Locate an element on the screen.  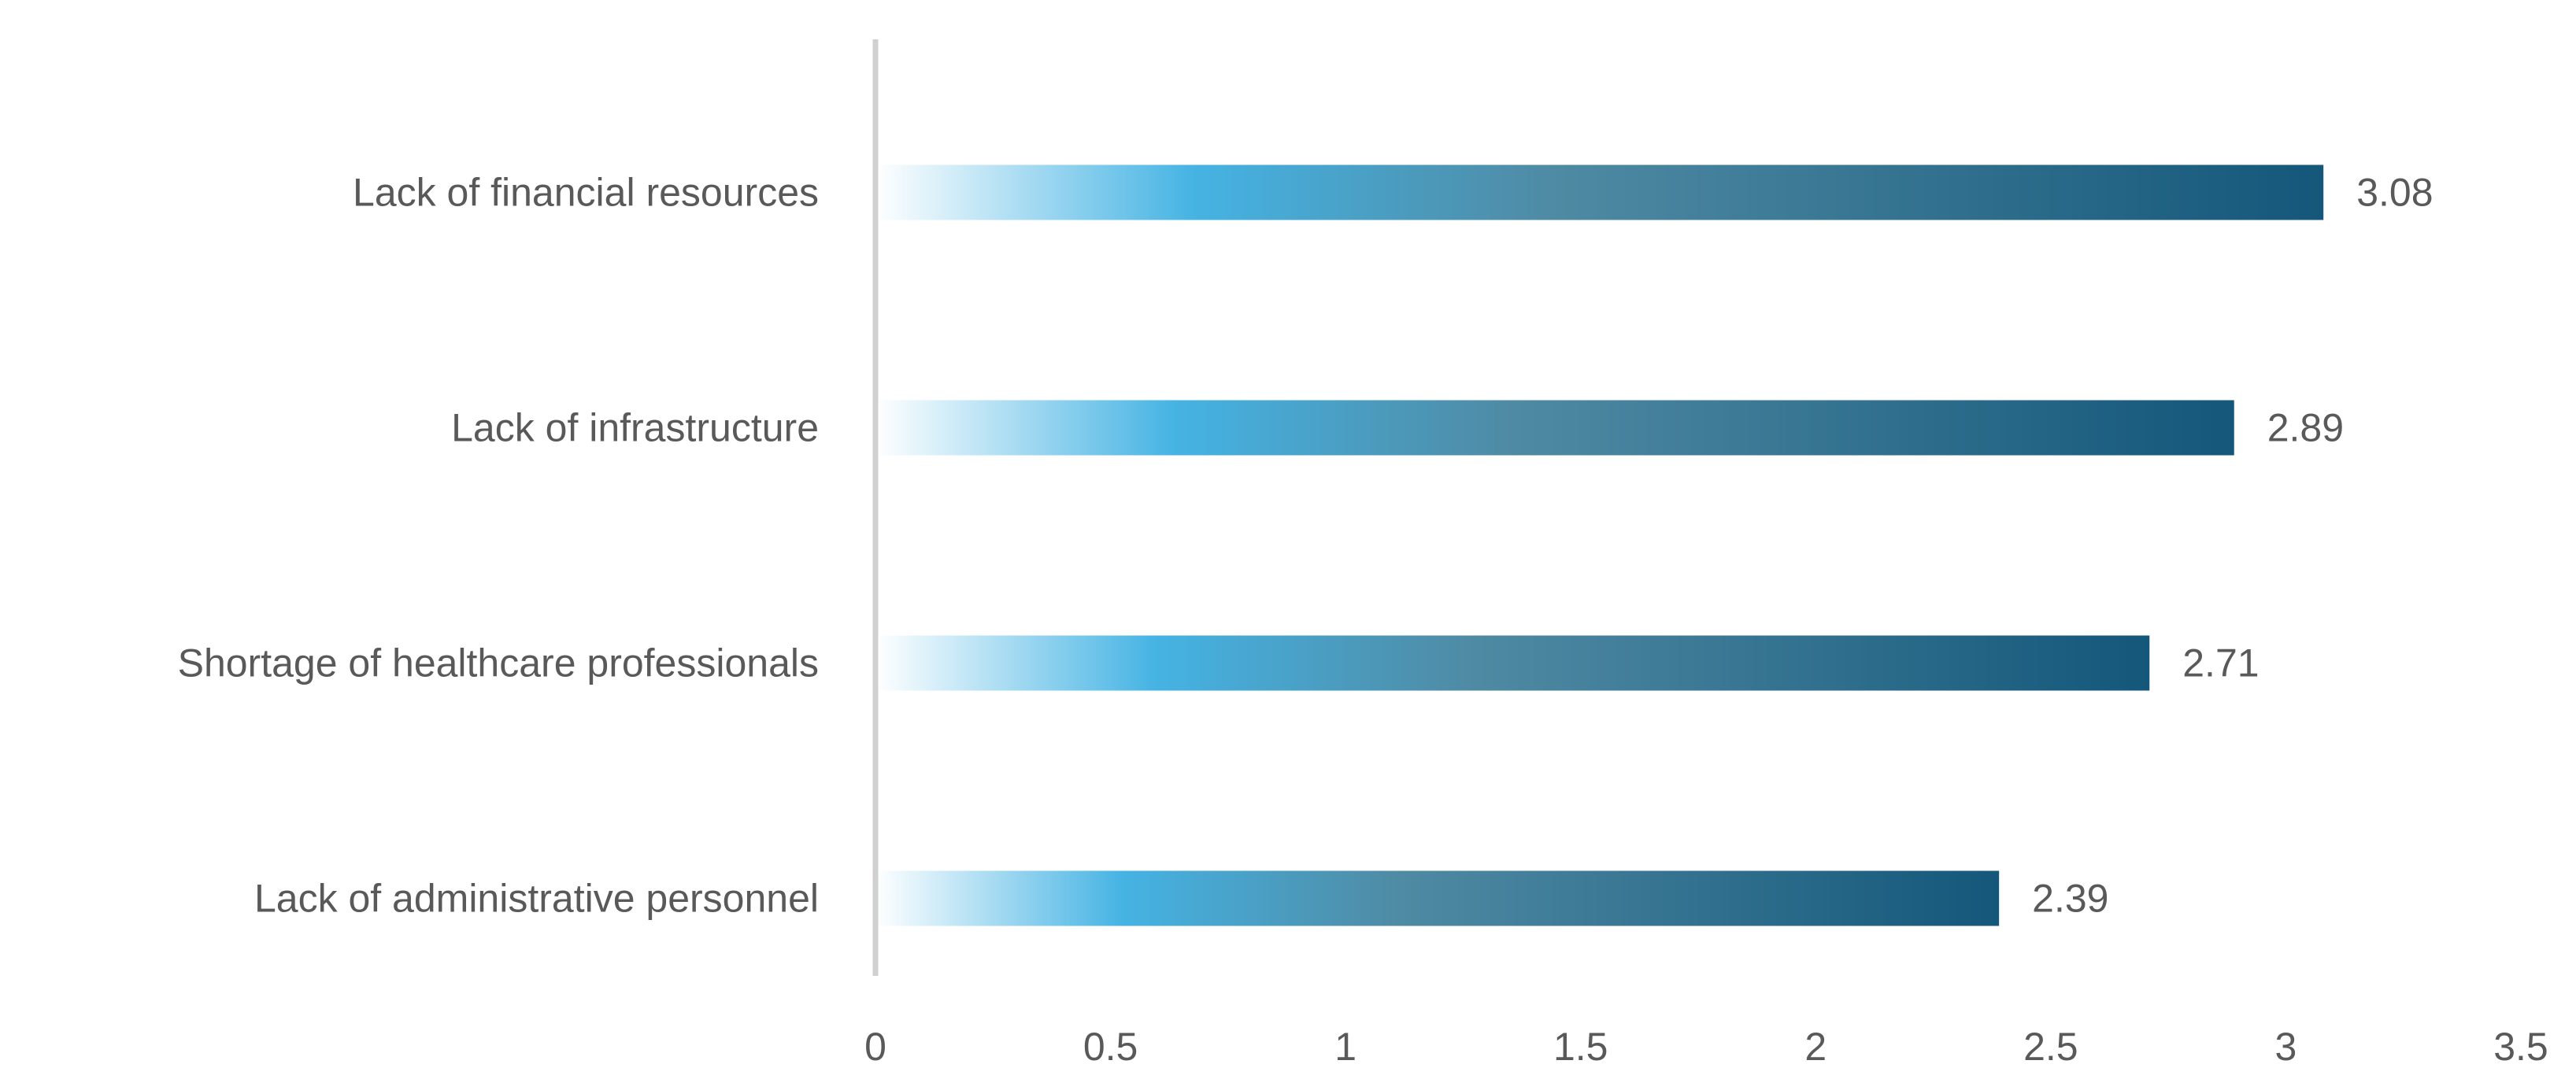
category-label: Shortage of healthcare professionals is located at coordinates (498, 663).